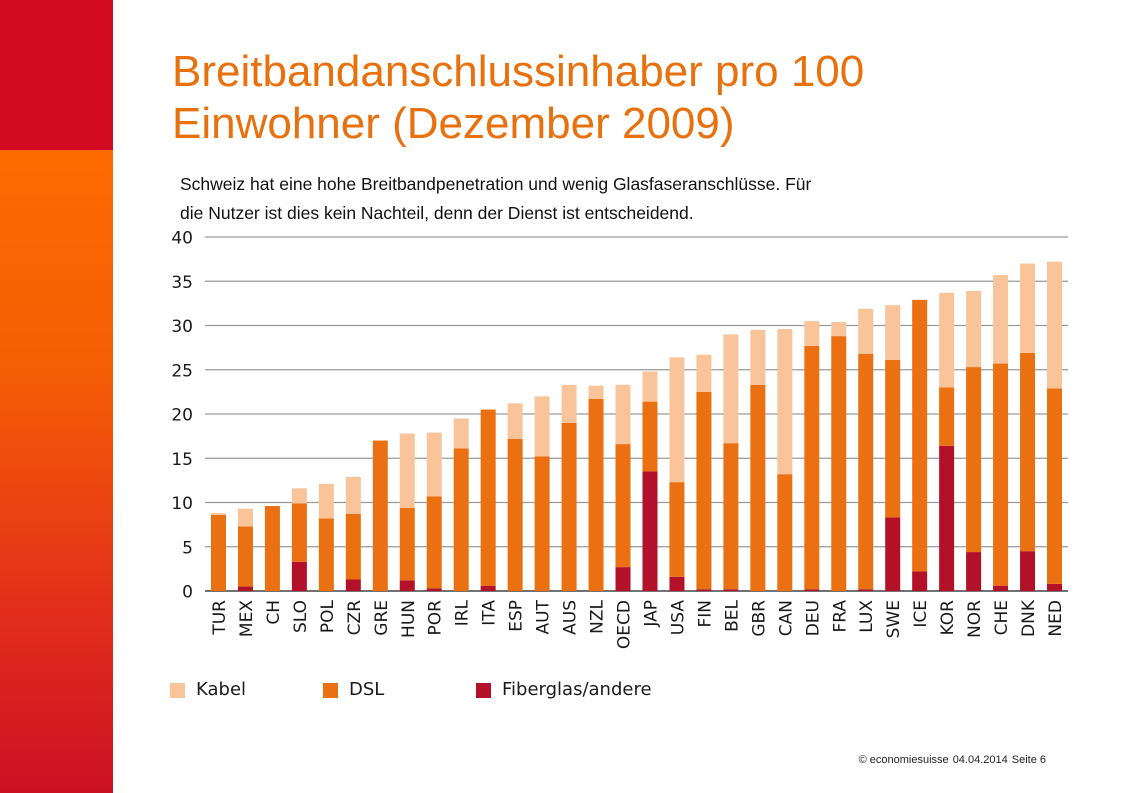  Describe the element at coordinates (326, 554) in the screenshot. I see `bar-dsl-pol` at that location.